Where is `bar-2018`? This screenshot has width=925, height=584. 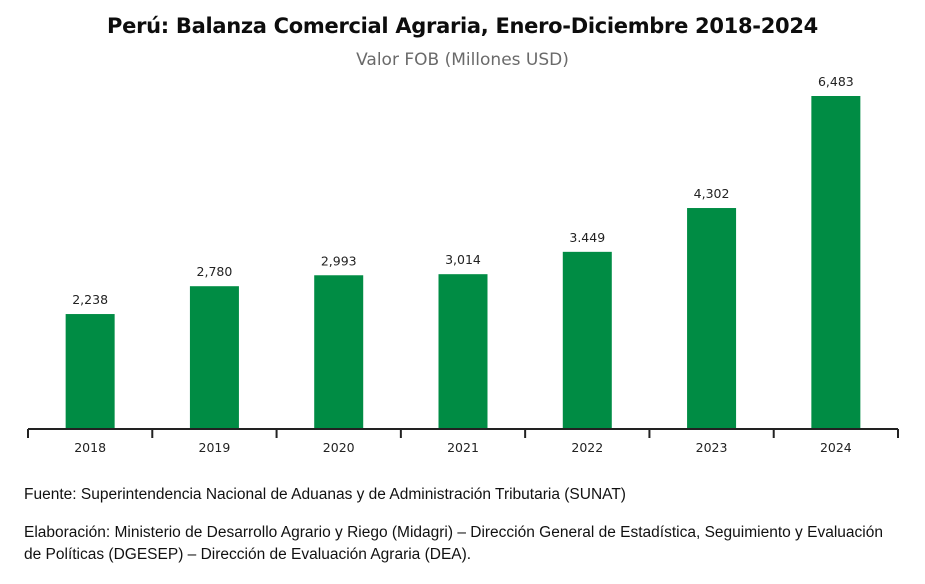 bar-2018 is located at coordinates (90, 371).